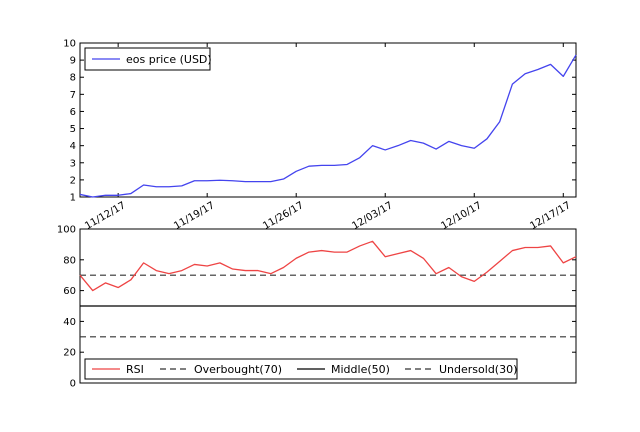 The height and width of the screenshot is (432, 640). I want to click on rsi-series-line, so click(328, 266).